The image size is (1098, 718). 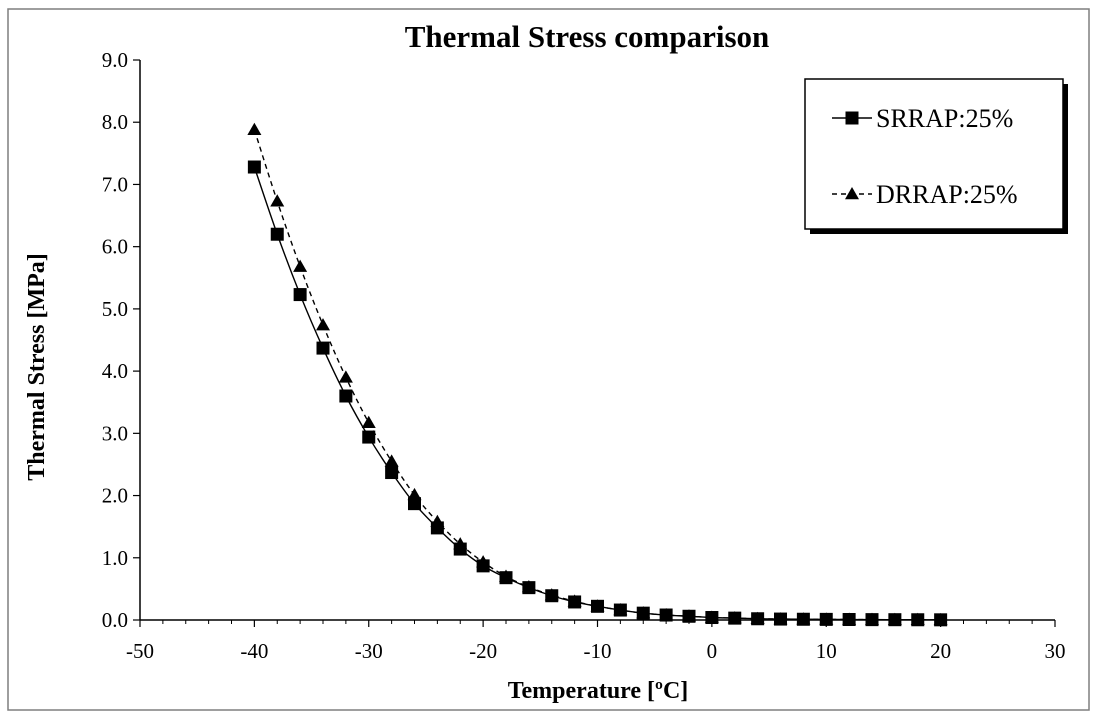 I want to click on x-tick-label: 30, so click(x=1055, y=651).